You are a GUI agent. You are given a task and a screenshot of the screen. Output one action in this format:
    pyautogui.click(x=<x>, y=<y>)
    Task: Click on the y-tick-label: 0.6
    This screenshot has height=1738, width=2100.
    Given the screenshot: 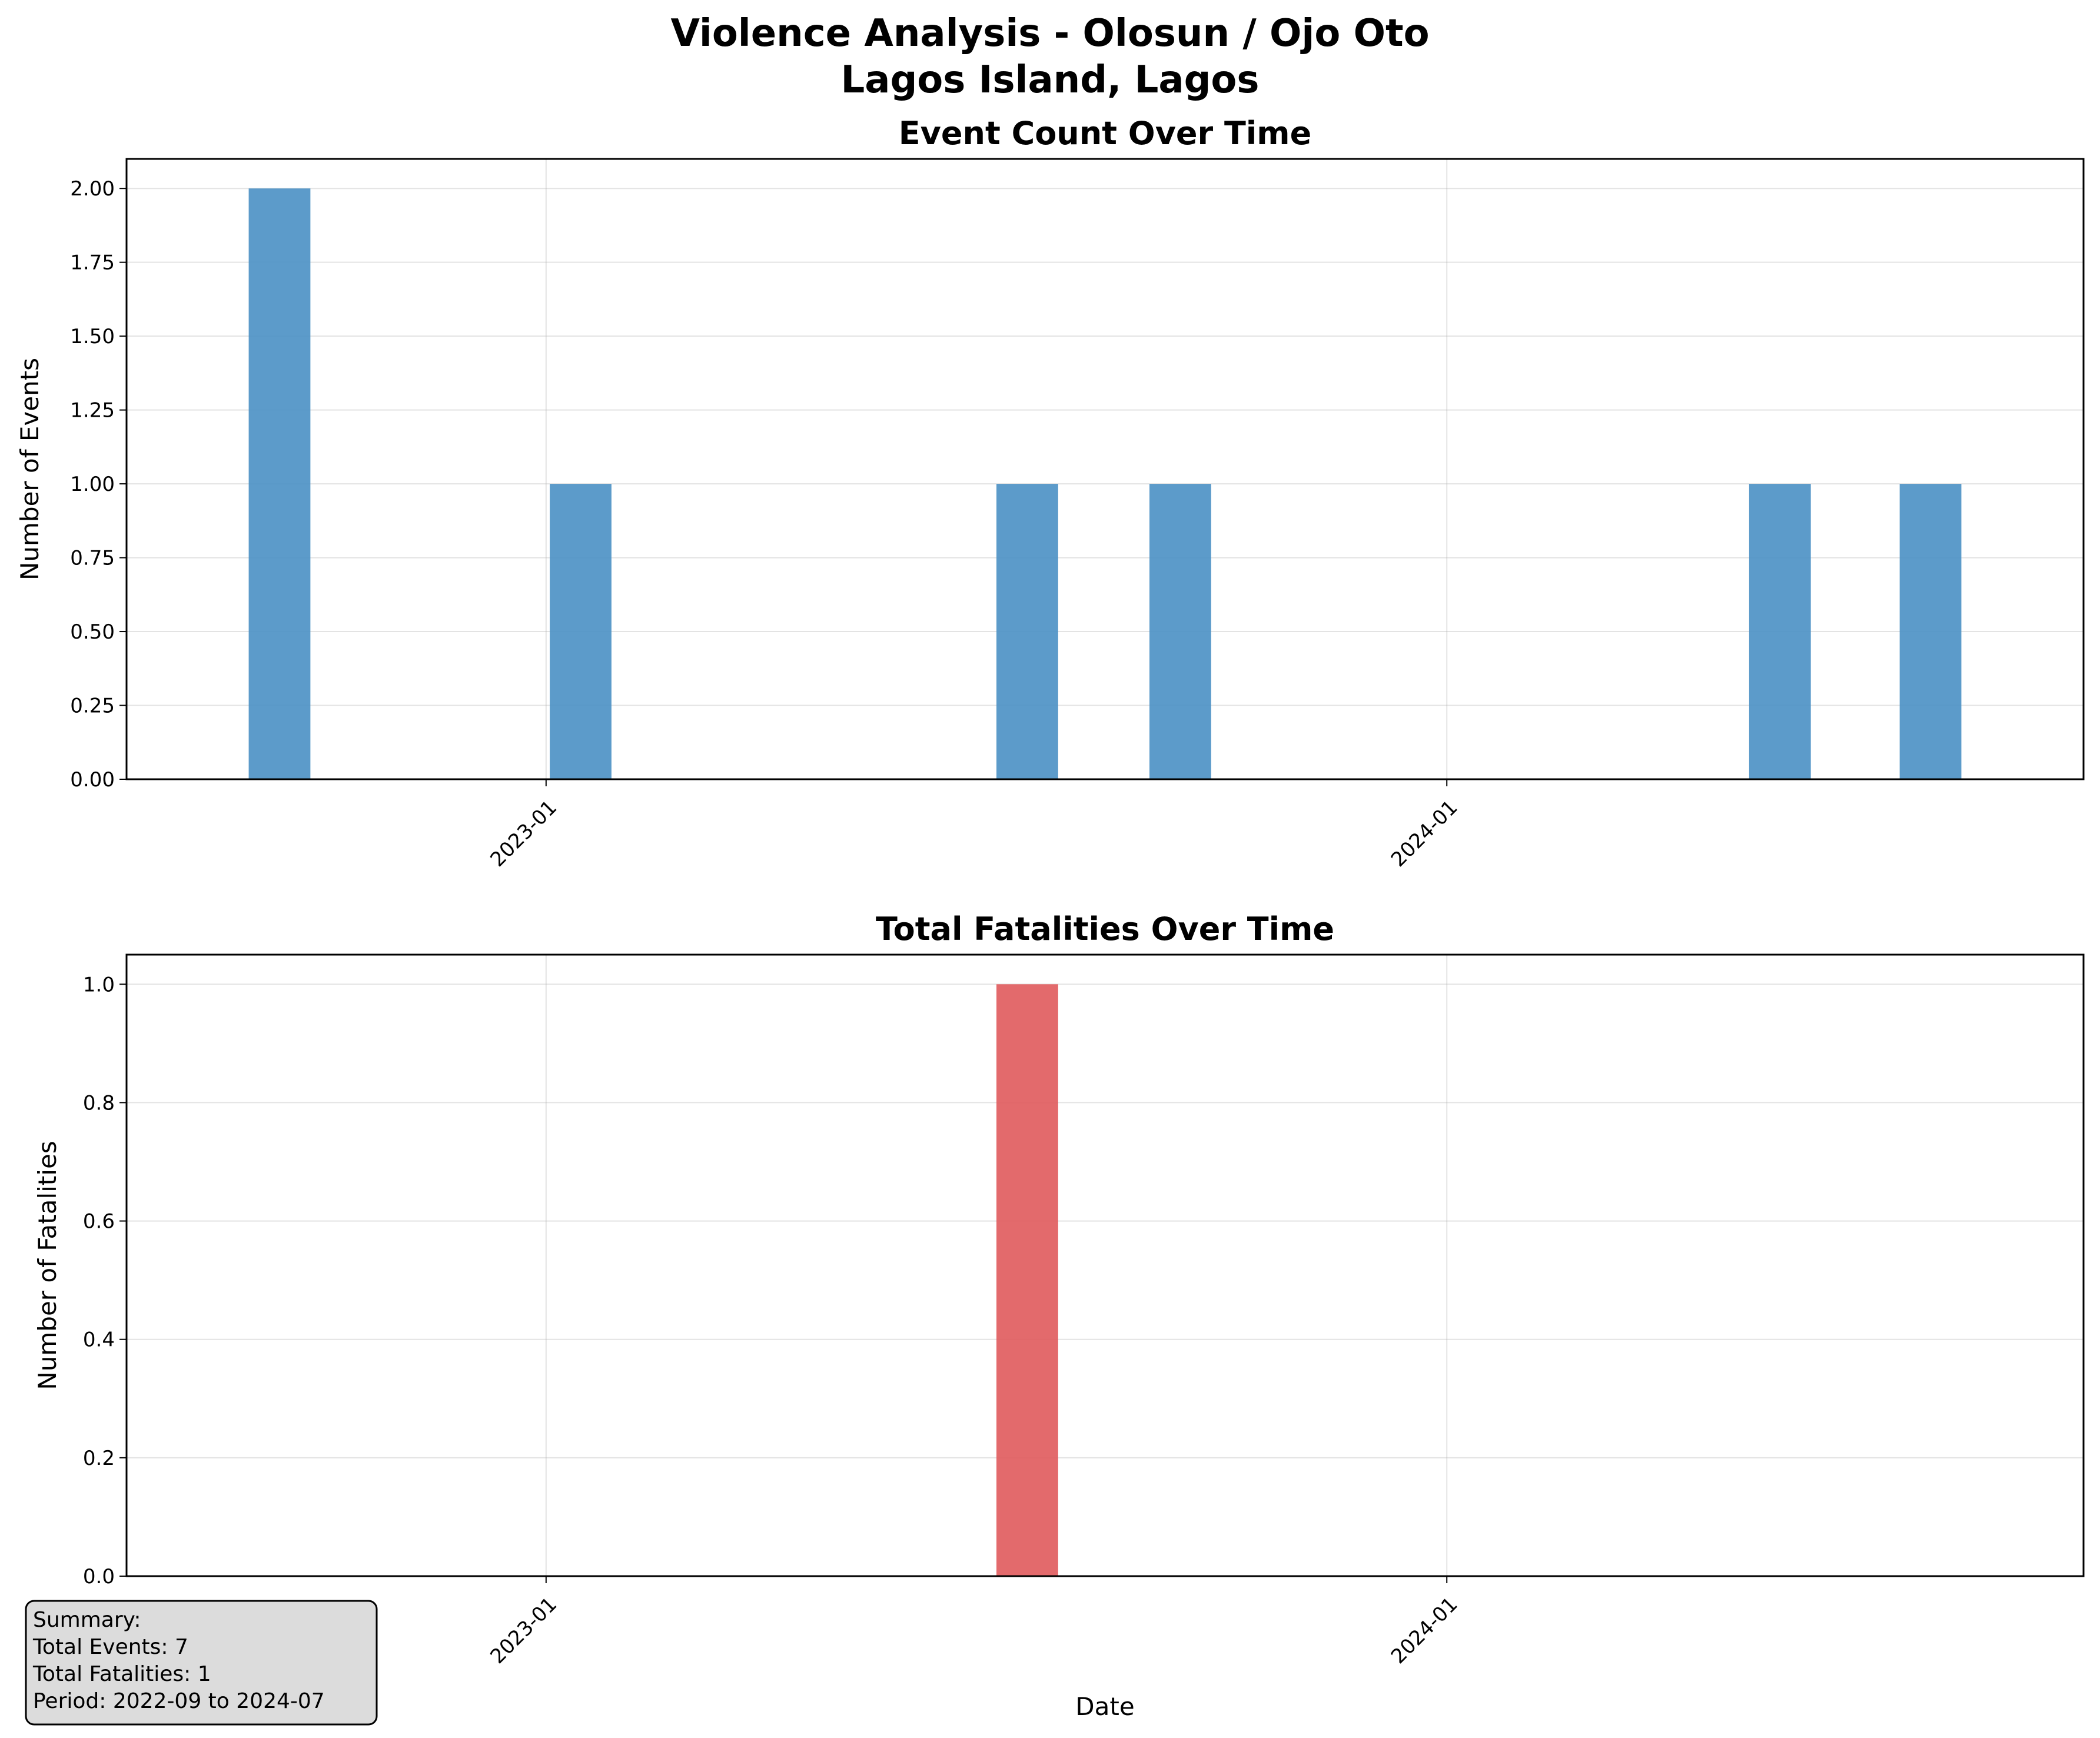 What is the action you would take?
    pyautogui.click(x=99, y=1222)
    